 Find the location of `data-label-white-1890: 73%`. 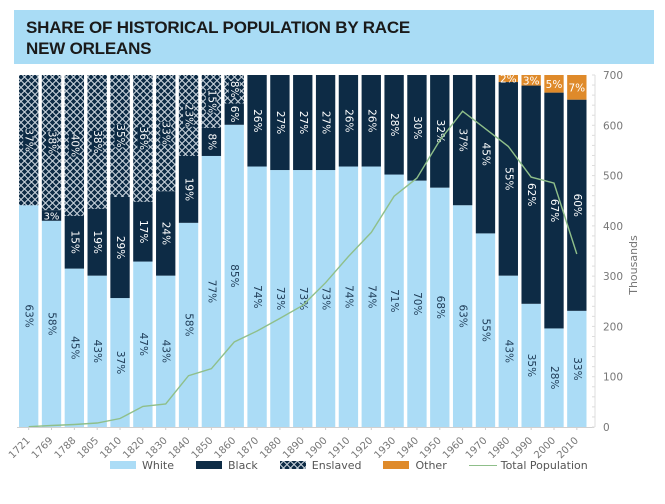

data-label-white-1890: 73% is located at coordinates (303, 298).